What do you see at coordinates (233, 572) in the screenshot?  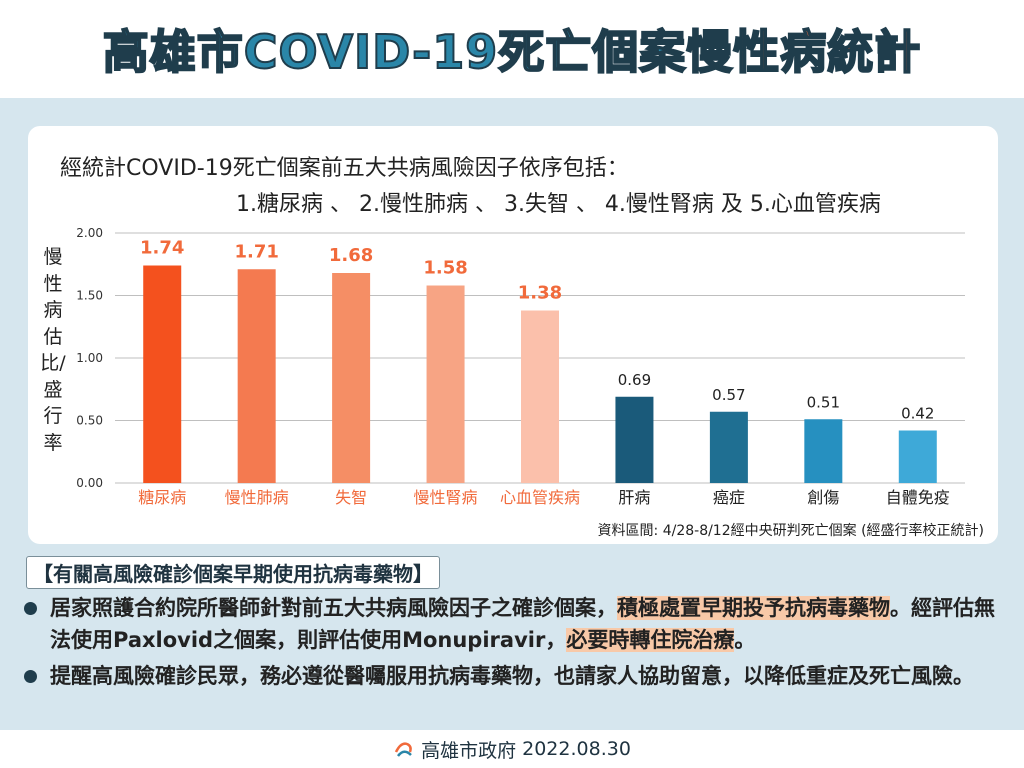 I see `notes-heading: 【有關高風險確診個案早期使用抗病毒藥物】` at bounding box center [233, 572].